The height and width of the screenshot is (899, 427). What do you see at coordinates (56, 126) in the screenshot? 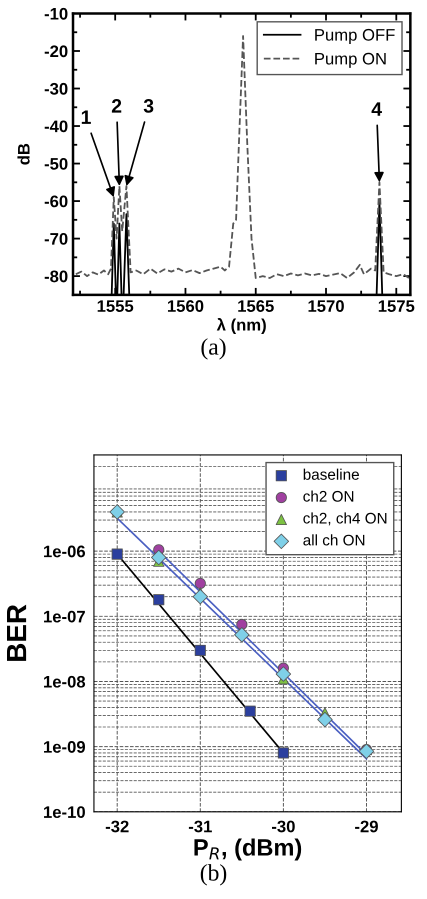
I see `y-tick-label: -40` at bounding box center [56, 126].